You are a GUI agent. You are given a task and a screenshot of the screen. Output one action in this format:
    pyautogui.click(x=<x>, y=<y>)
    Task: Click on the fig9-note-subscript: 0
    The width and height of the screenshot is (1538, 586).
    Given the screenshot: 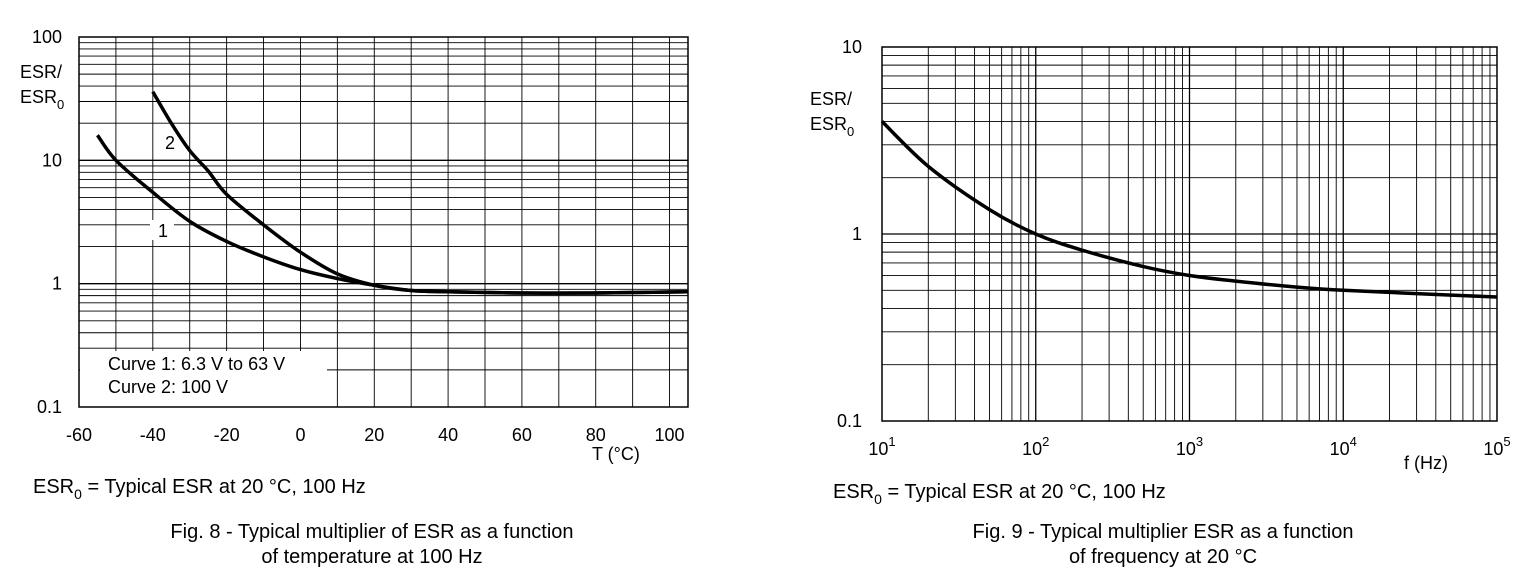 What is the action you would take?
    pyautogui.click(x=878, y=499)
    